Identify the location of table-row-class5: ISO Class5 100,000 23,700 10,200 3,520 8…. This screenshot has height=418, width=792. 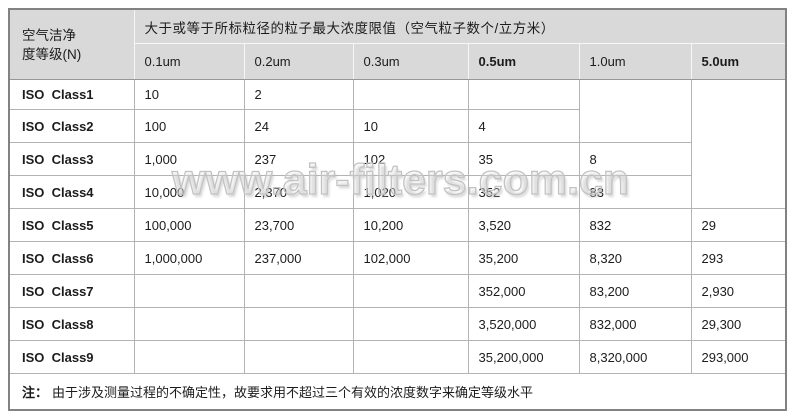
(398, 225).